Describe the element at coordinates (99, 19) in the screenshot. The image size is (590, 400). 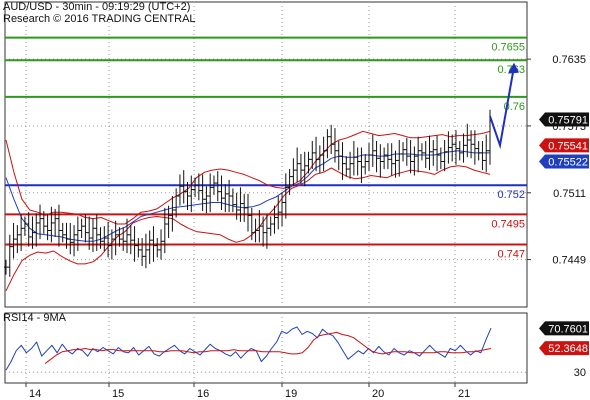
I see `chart-title-line-2: Research © 2016 TRADING CENTRAL` at that location.